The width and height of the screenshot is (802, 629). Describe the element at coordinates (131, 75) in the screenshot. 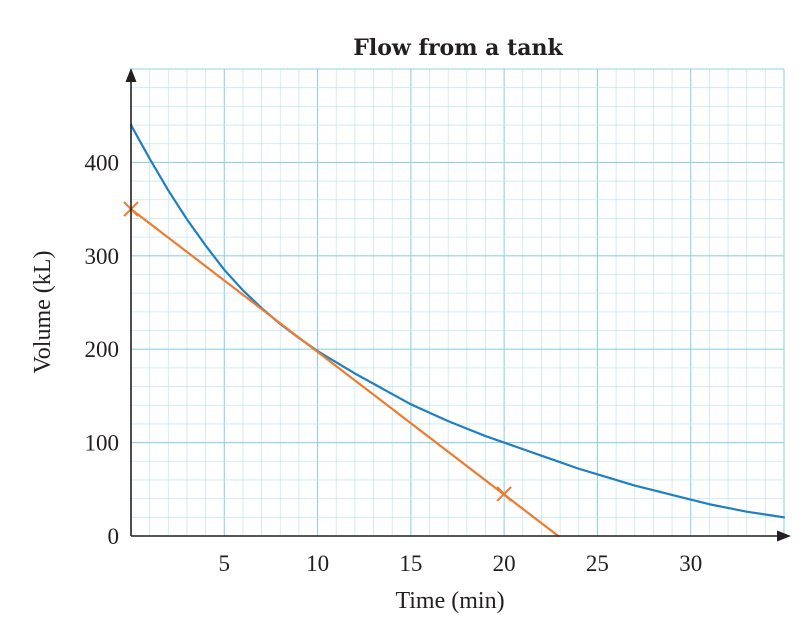

I see `y-axis-arrow` at that location.